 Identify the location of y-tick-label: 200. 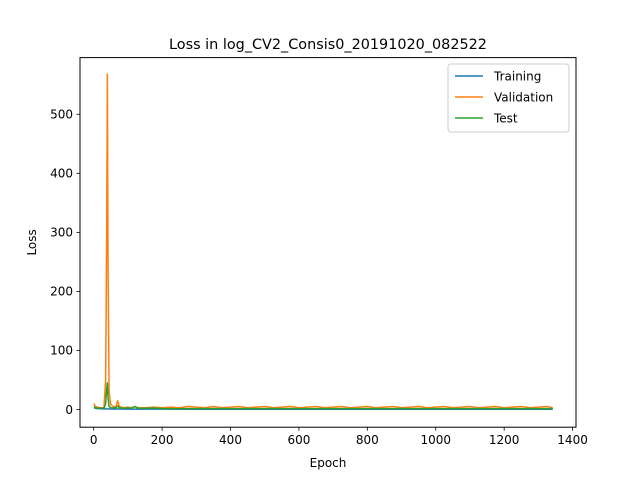
(61, 292).